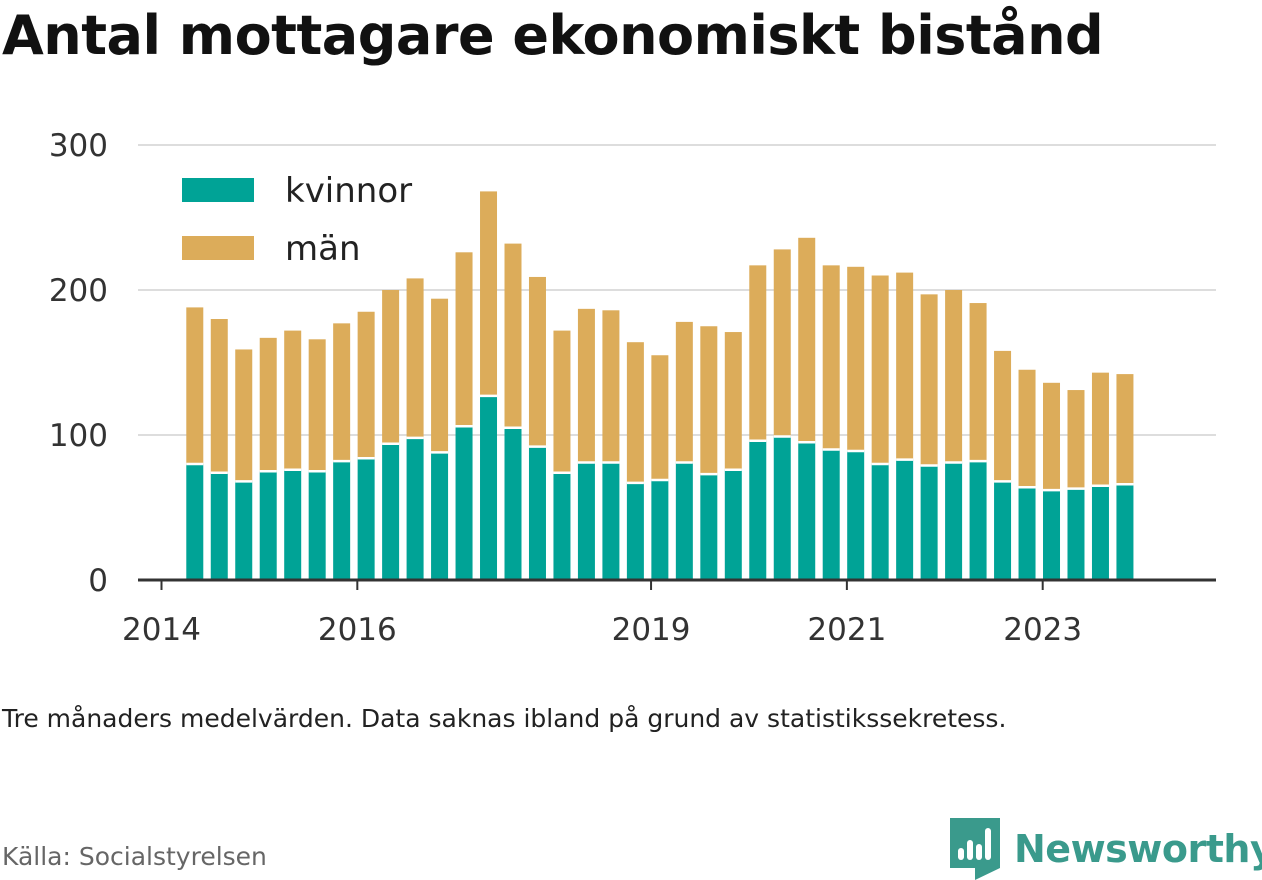  What do you see at coordinates (78, 146) in the screenshot?
I see `y-tick-label: 300` at bounding box center [78, 146].